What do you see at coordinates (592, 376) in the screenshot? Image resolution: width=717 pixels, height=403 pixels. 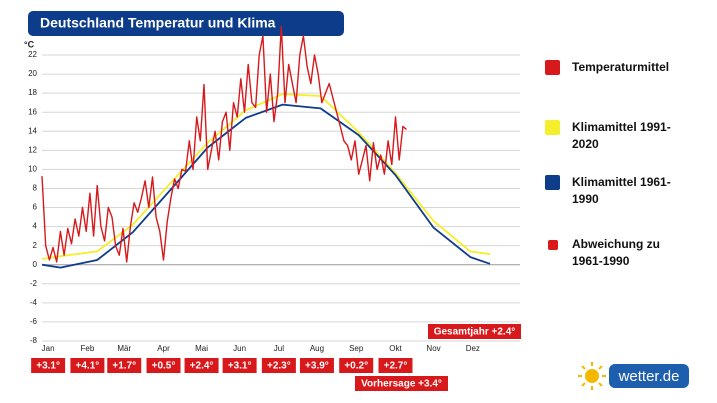 I see `logo-sun` at bounding box center [592, 376].